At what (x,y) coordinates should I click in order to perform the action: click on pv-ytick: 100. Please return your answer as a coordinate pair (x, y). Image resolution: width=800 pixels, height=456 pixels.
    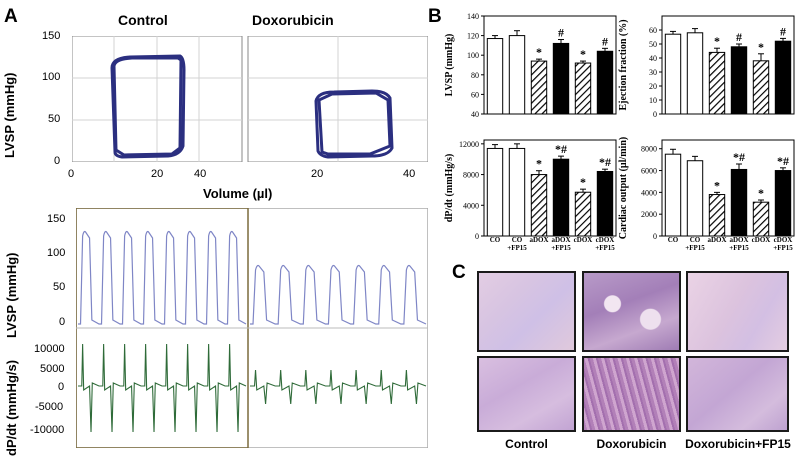
    Looking at the image, I should click on (51, 77).